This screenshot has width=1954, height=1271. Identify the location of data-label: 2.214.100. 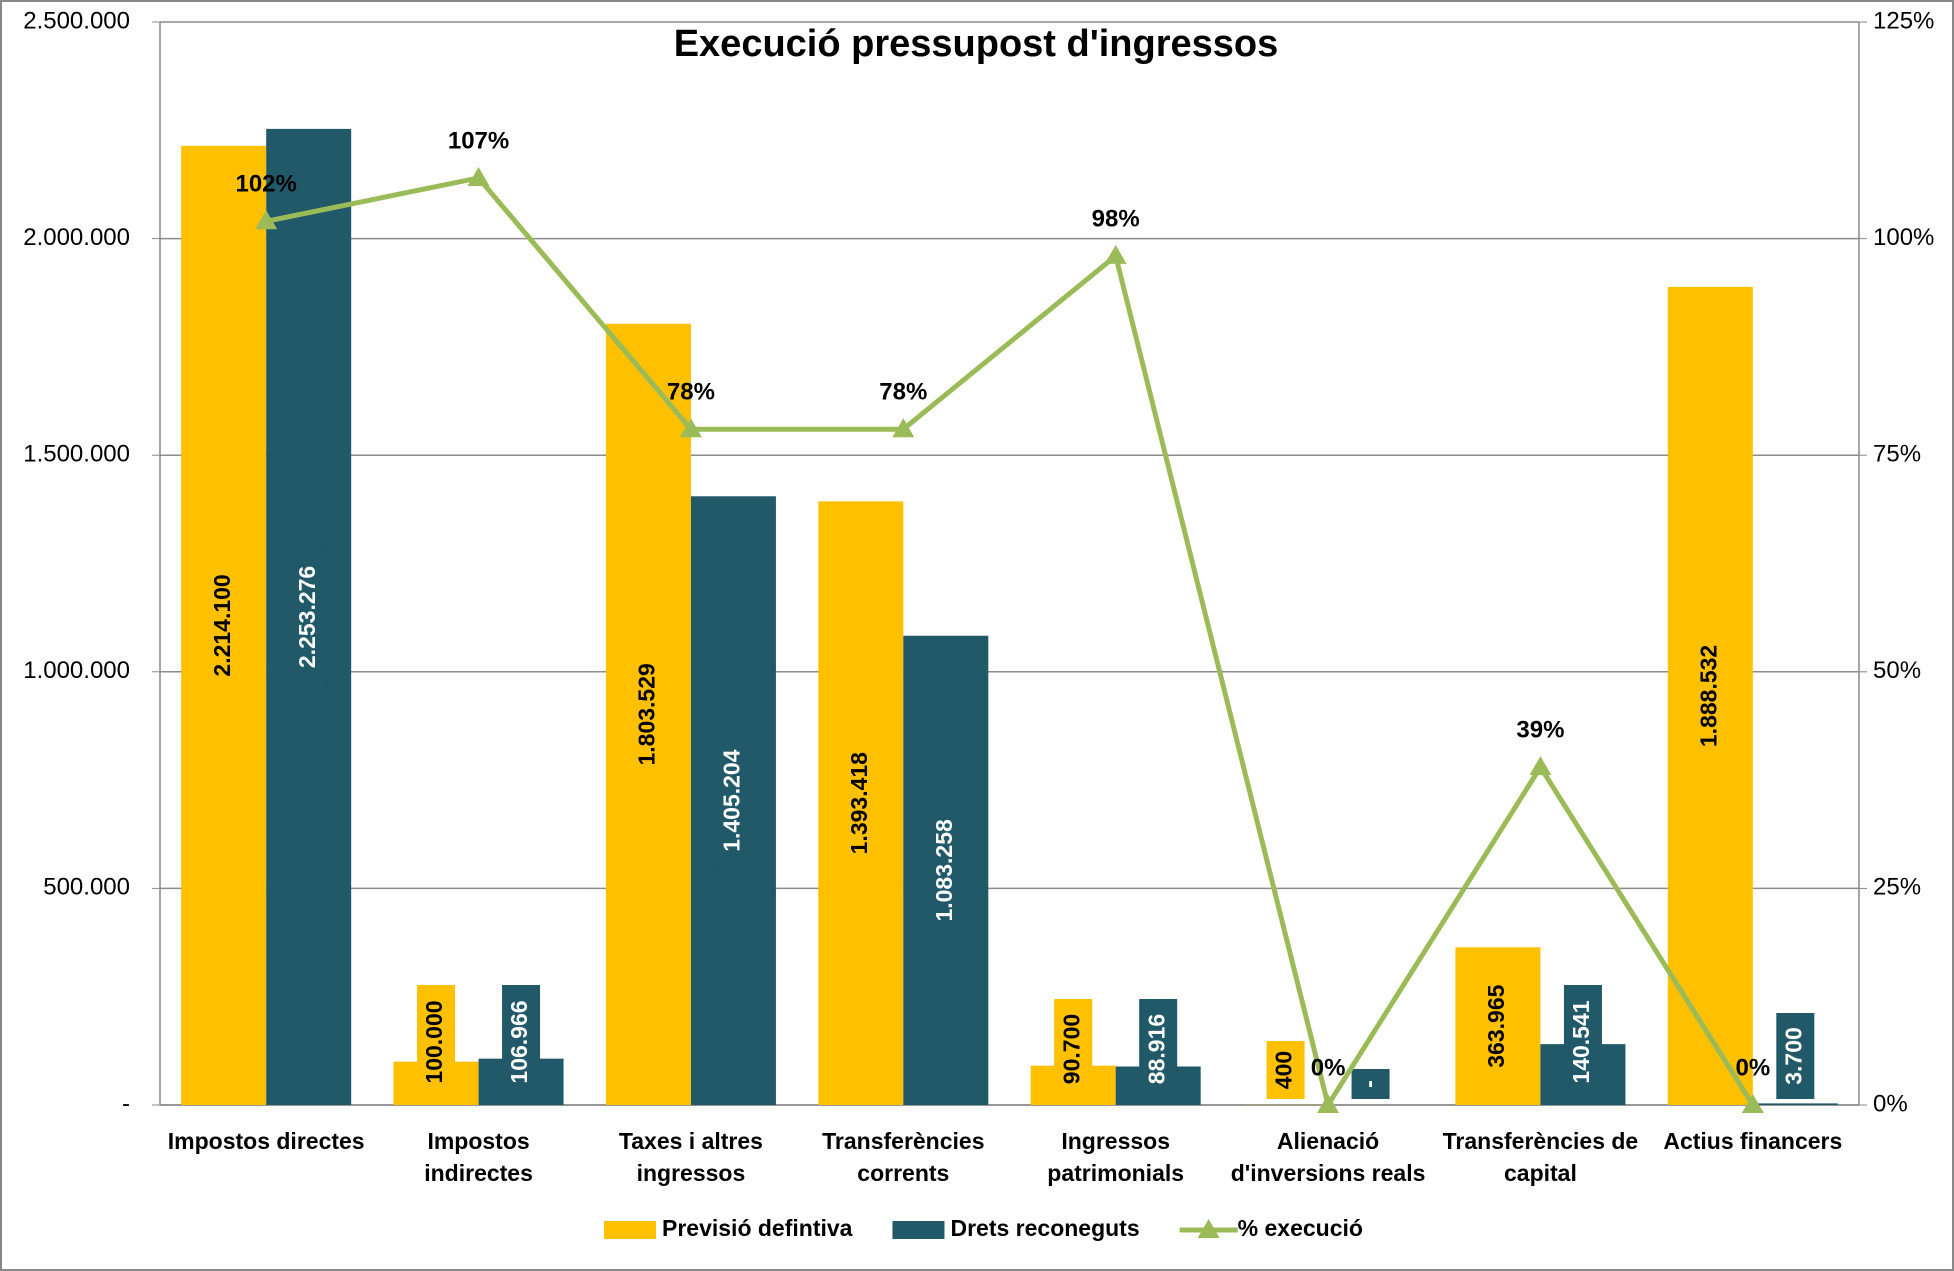
(222, 625).